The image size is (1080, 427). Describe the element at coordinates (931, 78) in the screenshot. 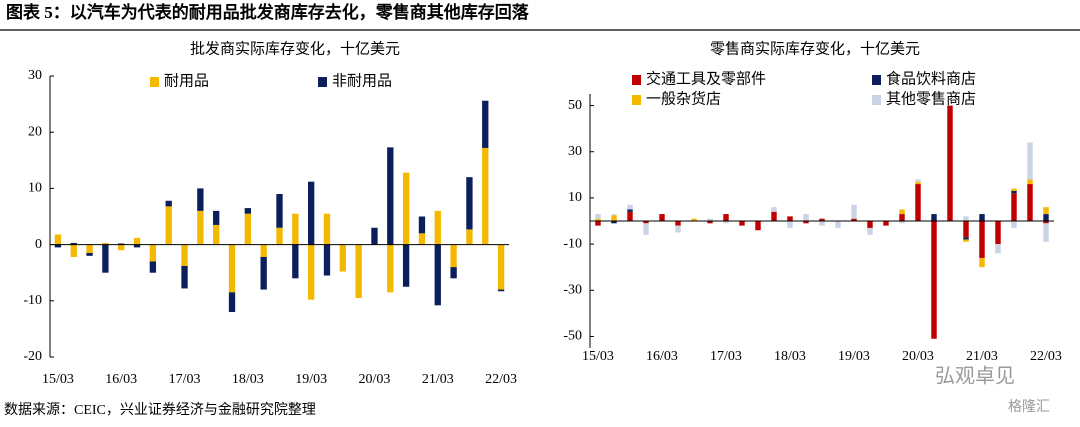

I see `legend-label: 食品饮料商店` at that location.